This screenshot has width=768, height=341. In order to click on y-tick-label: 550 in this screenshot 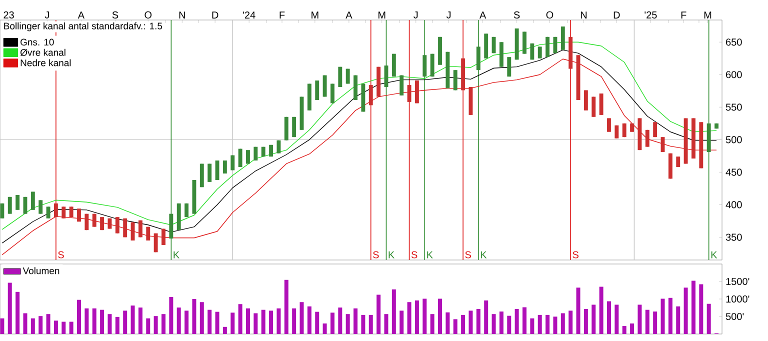, I will do `click(734, 107)`.